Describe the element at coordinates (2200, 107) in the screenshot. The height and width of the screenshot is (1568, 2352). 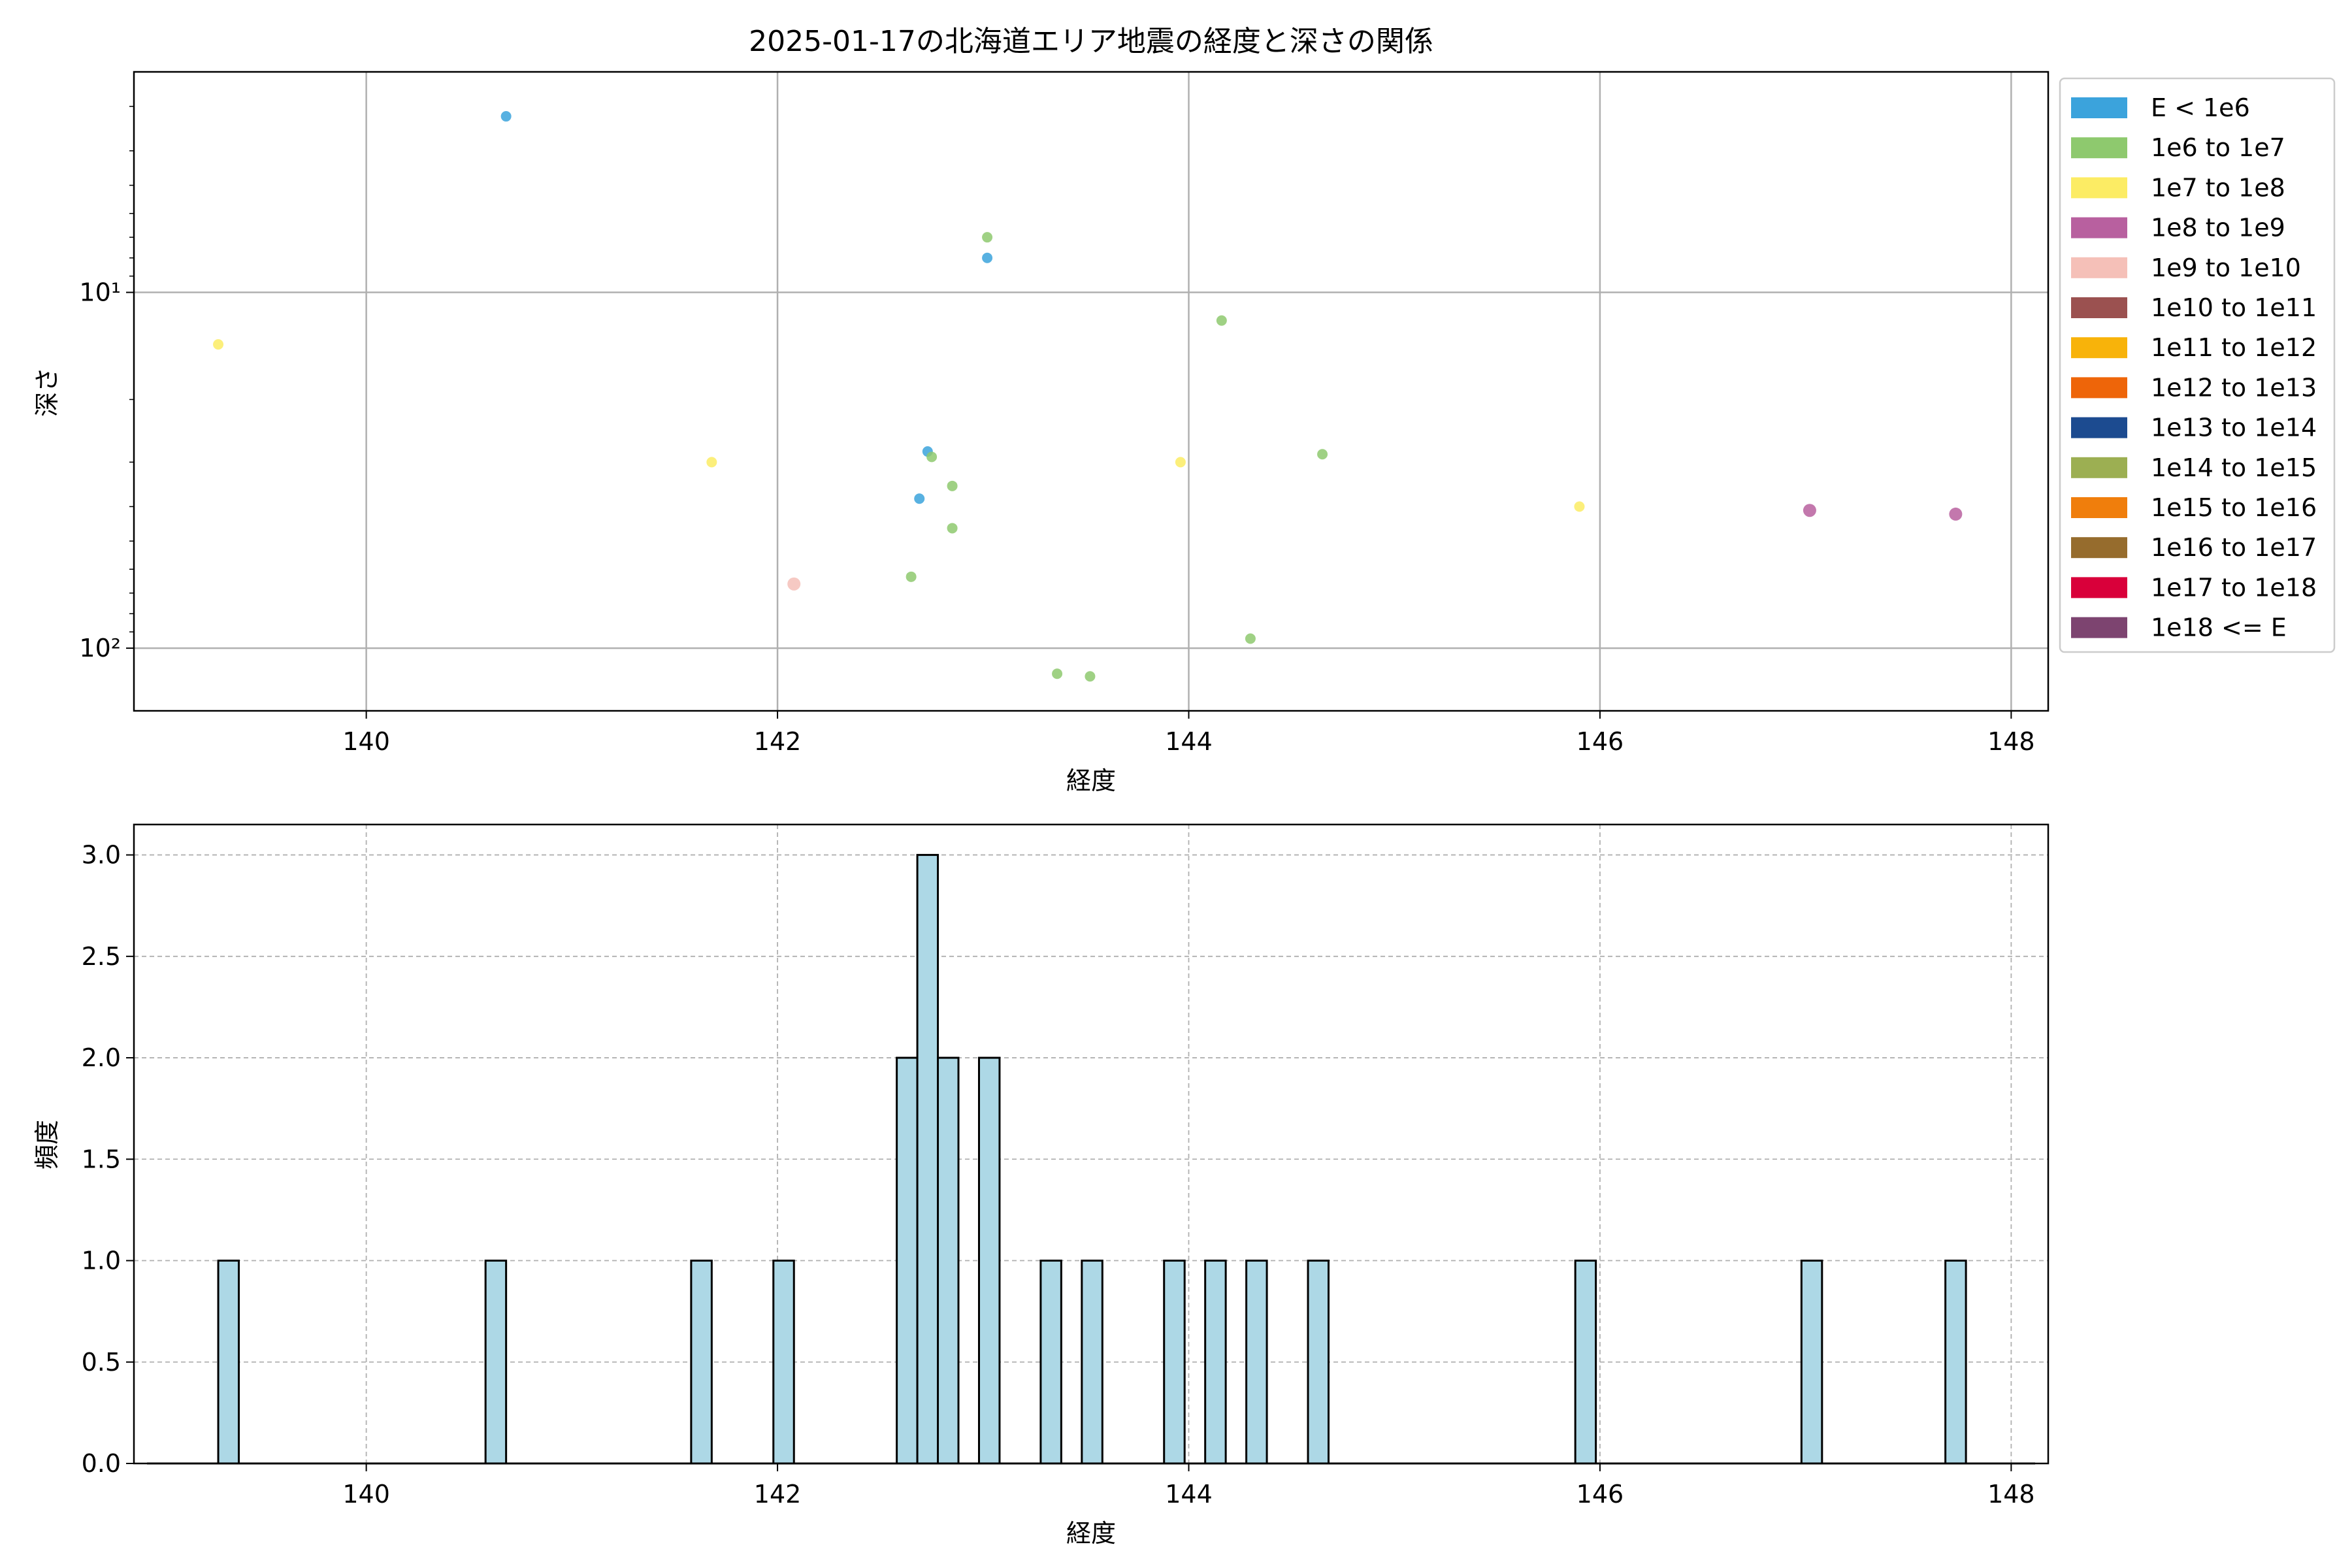
I see `legend-label: E < 1e6` at that location.